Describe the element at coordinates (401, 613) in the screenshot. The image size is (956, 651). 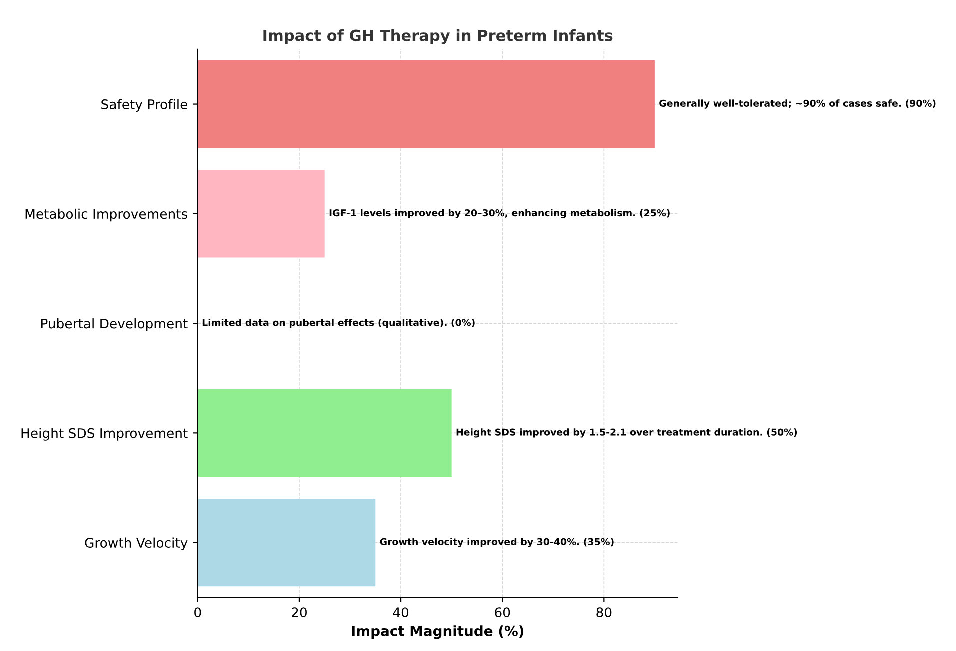
I see `x-tick-label: 40` at that location.